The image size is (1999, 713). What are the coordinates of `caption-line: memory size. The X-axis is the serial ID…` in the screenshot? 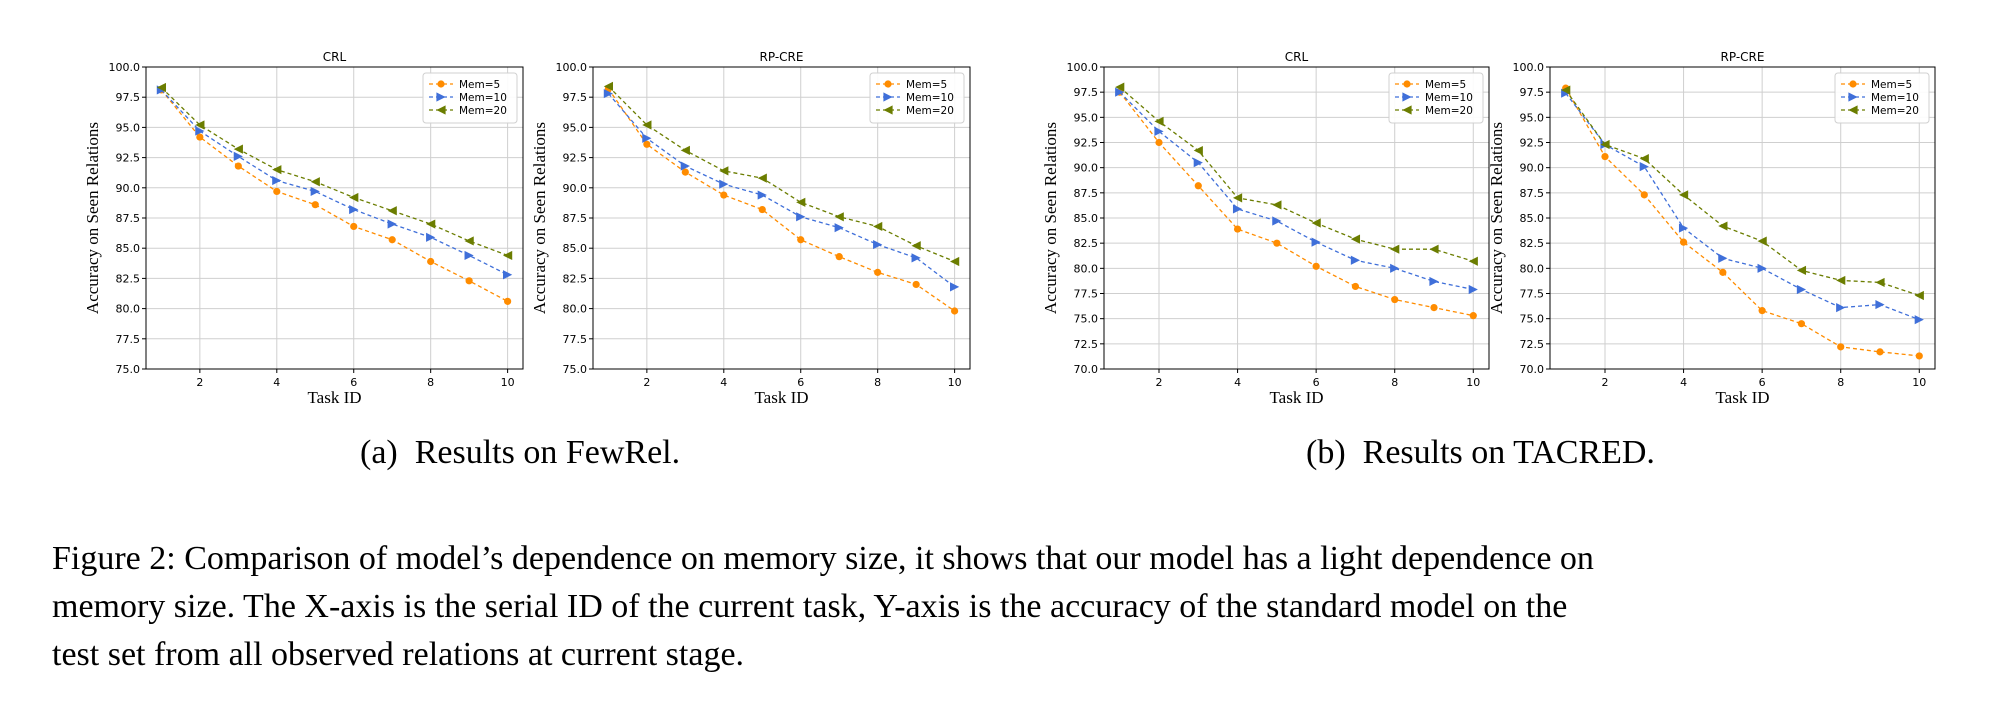 It's located at (810, 606).